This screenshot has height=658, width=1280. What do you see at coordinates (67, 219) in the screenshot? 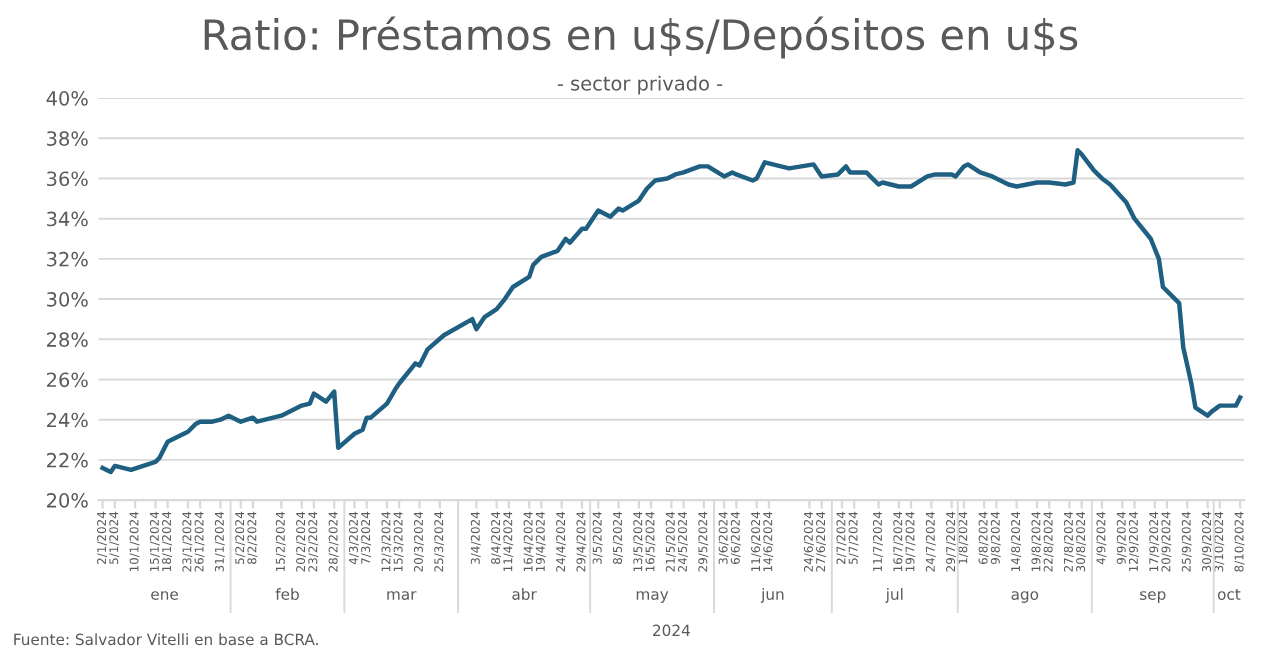
I see `y-tick-label: 34%` at bounding box center [67, 219].